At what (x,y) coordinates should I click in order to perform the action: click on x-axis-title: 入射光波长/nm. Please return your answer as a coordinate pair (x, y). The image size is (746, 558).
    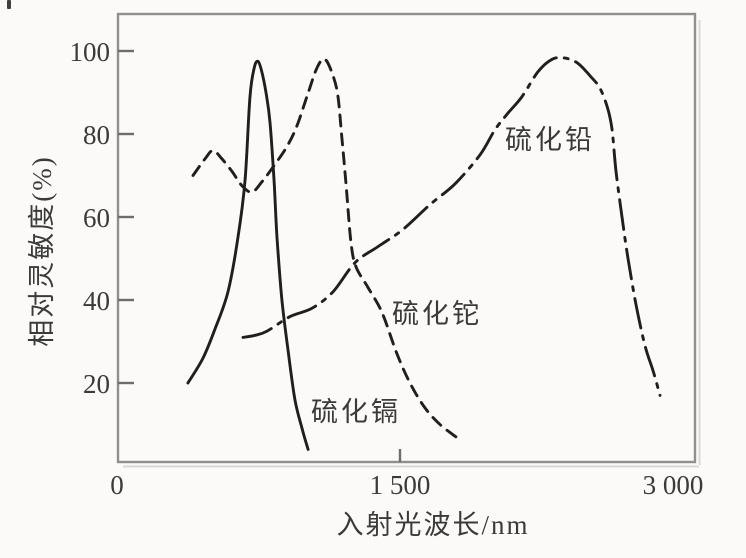
    Looking at the image, I should click on (433, 525).